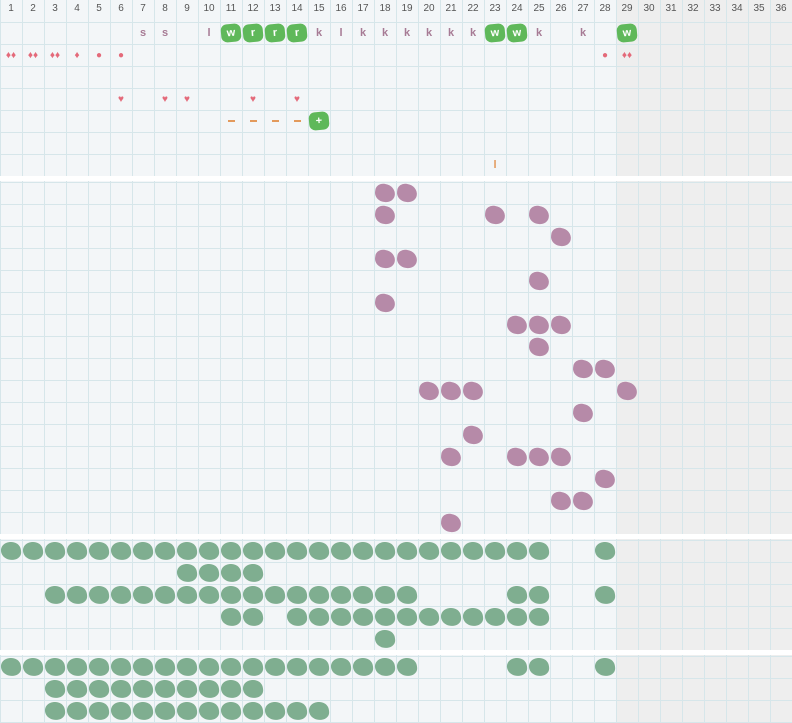 The image size is (792, 723). I want to click on entry-badge: r, so click(253, 33).